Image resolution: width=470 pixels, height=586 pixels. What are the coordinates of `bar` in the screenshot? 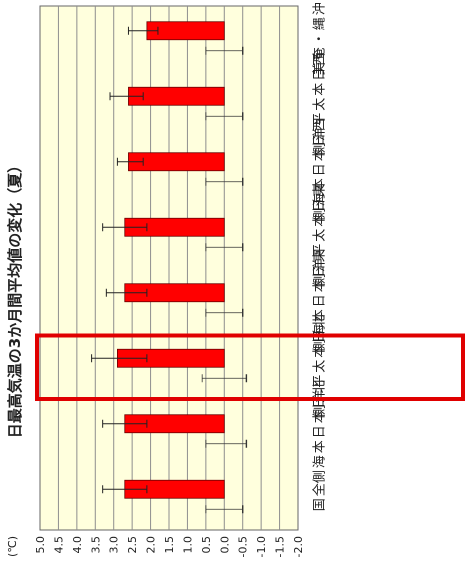 It's located at (185, 31).